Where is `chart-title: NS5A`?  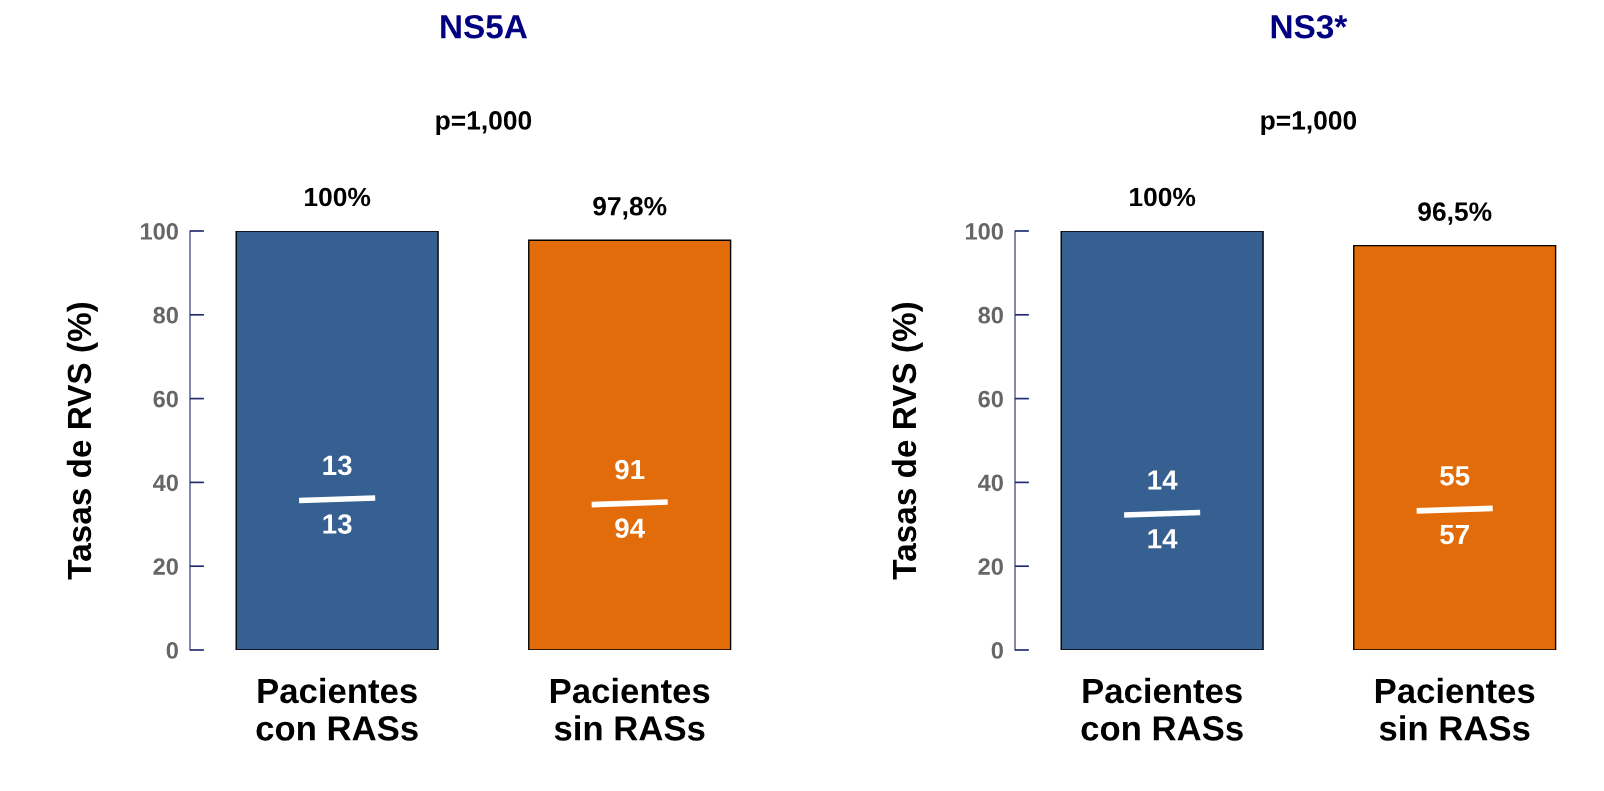
chart-title: NS5A is located at coordinates (484, 26).